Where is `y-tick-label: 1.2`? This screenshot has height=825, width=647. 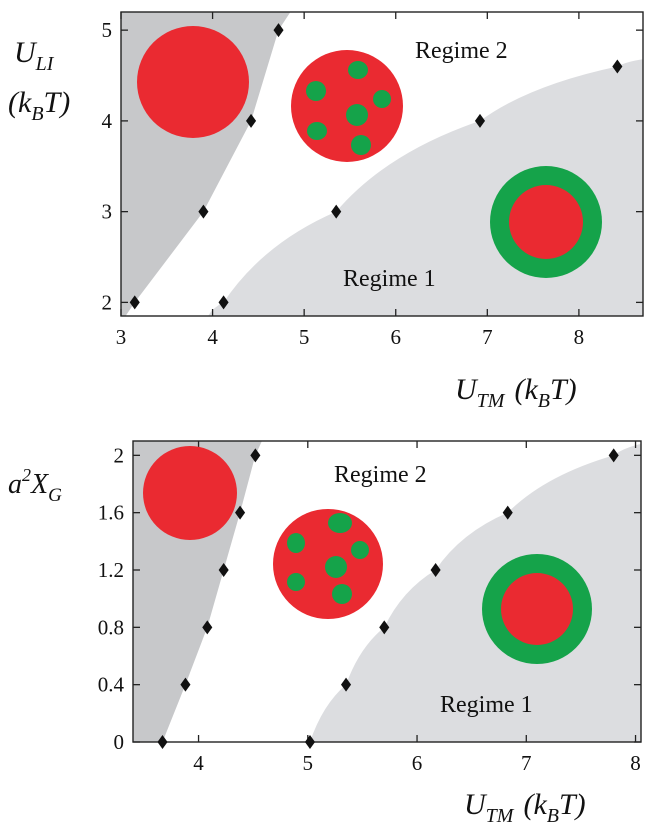
y-tick-label: 1.2 is located at coordinates (111, 570).